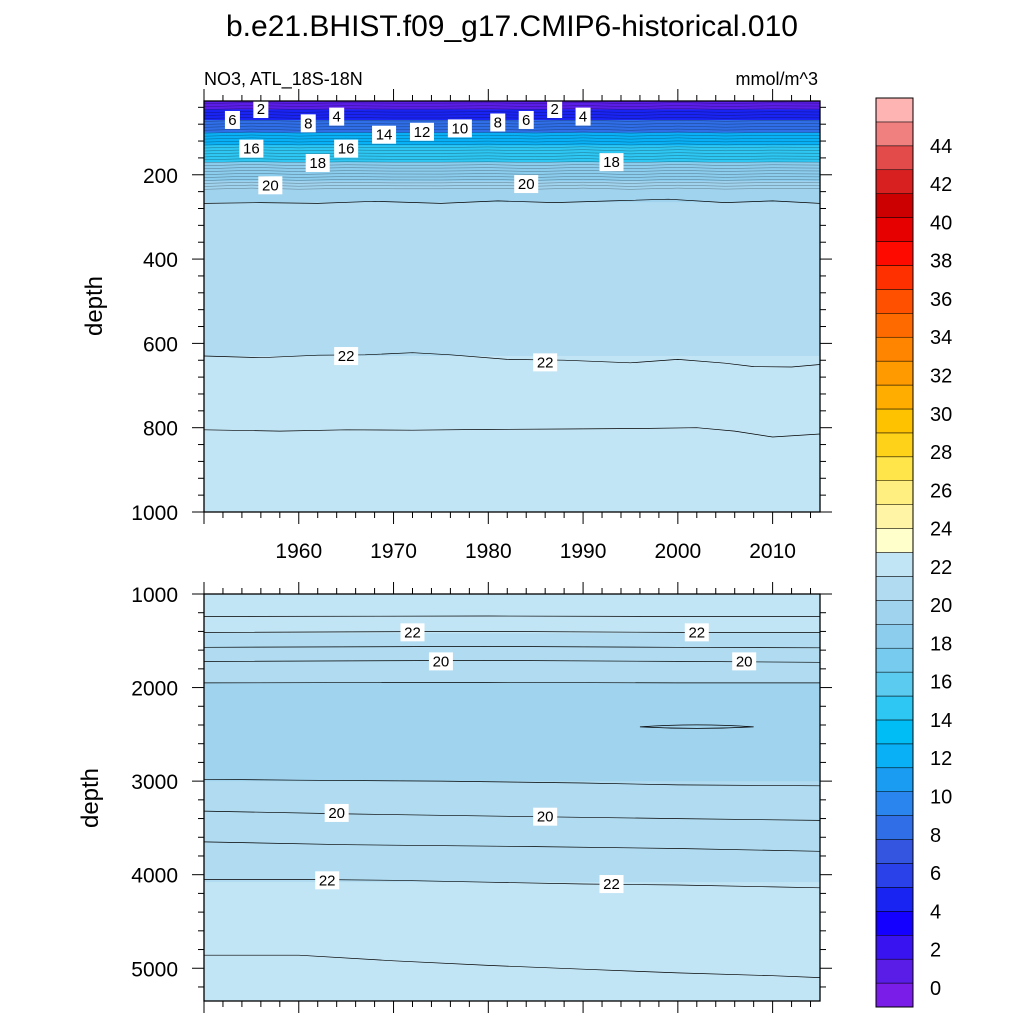 Image resolution: width=1024 pixels, height=1029 pixels. I want to click on colorbar-label: 20, so click(941, 606).